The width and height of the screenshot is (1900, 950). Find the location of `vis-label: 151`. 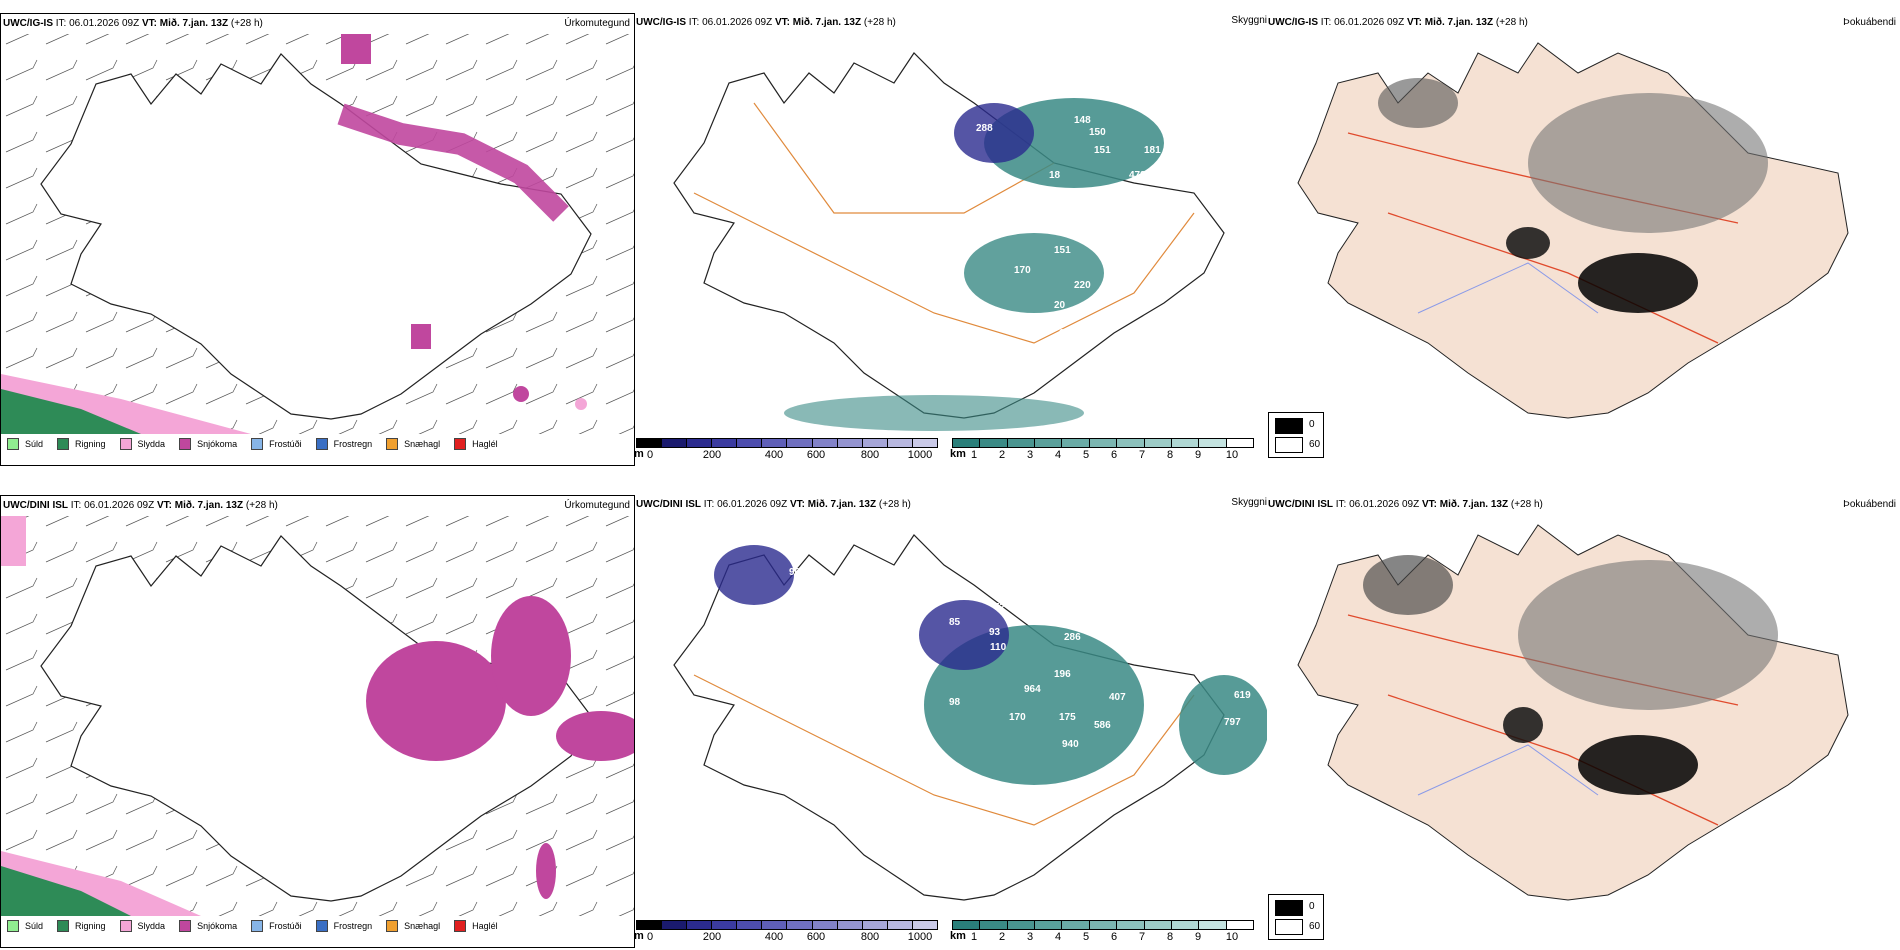

vis-label: 151 is located at coordinates (1062, 250).